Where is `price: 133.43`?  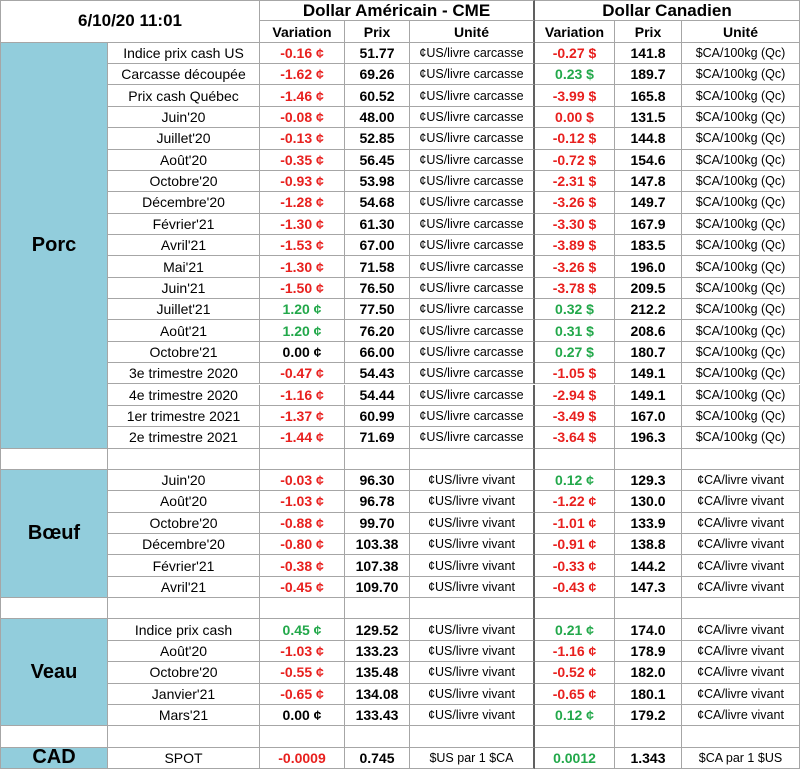
price: 133.43 is located at coordinates (377, 715).